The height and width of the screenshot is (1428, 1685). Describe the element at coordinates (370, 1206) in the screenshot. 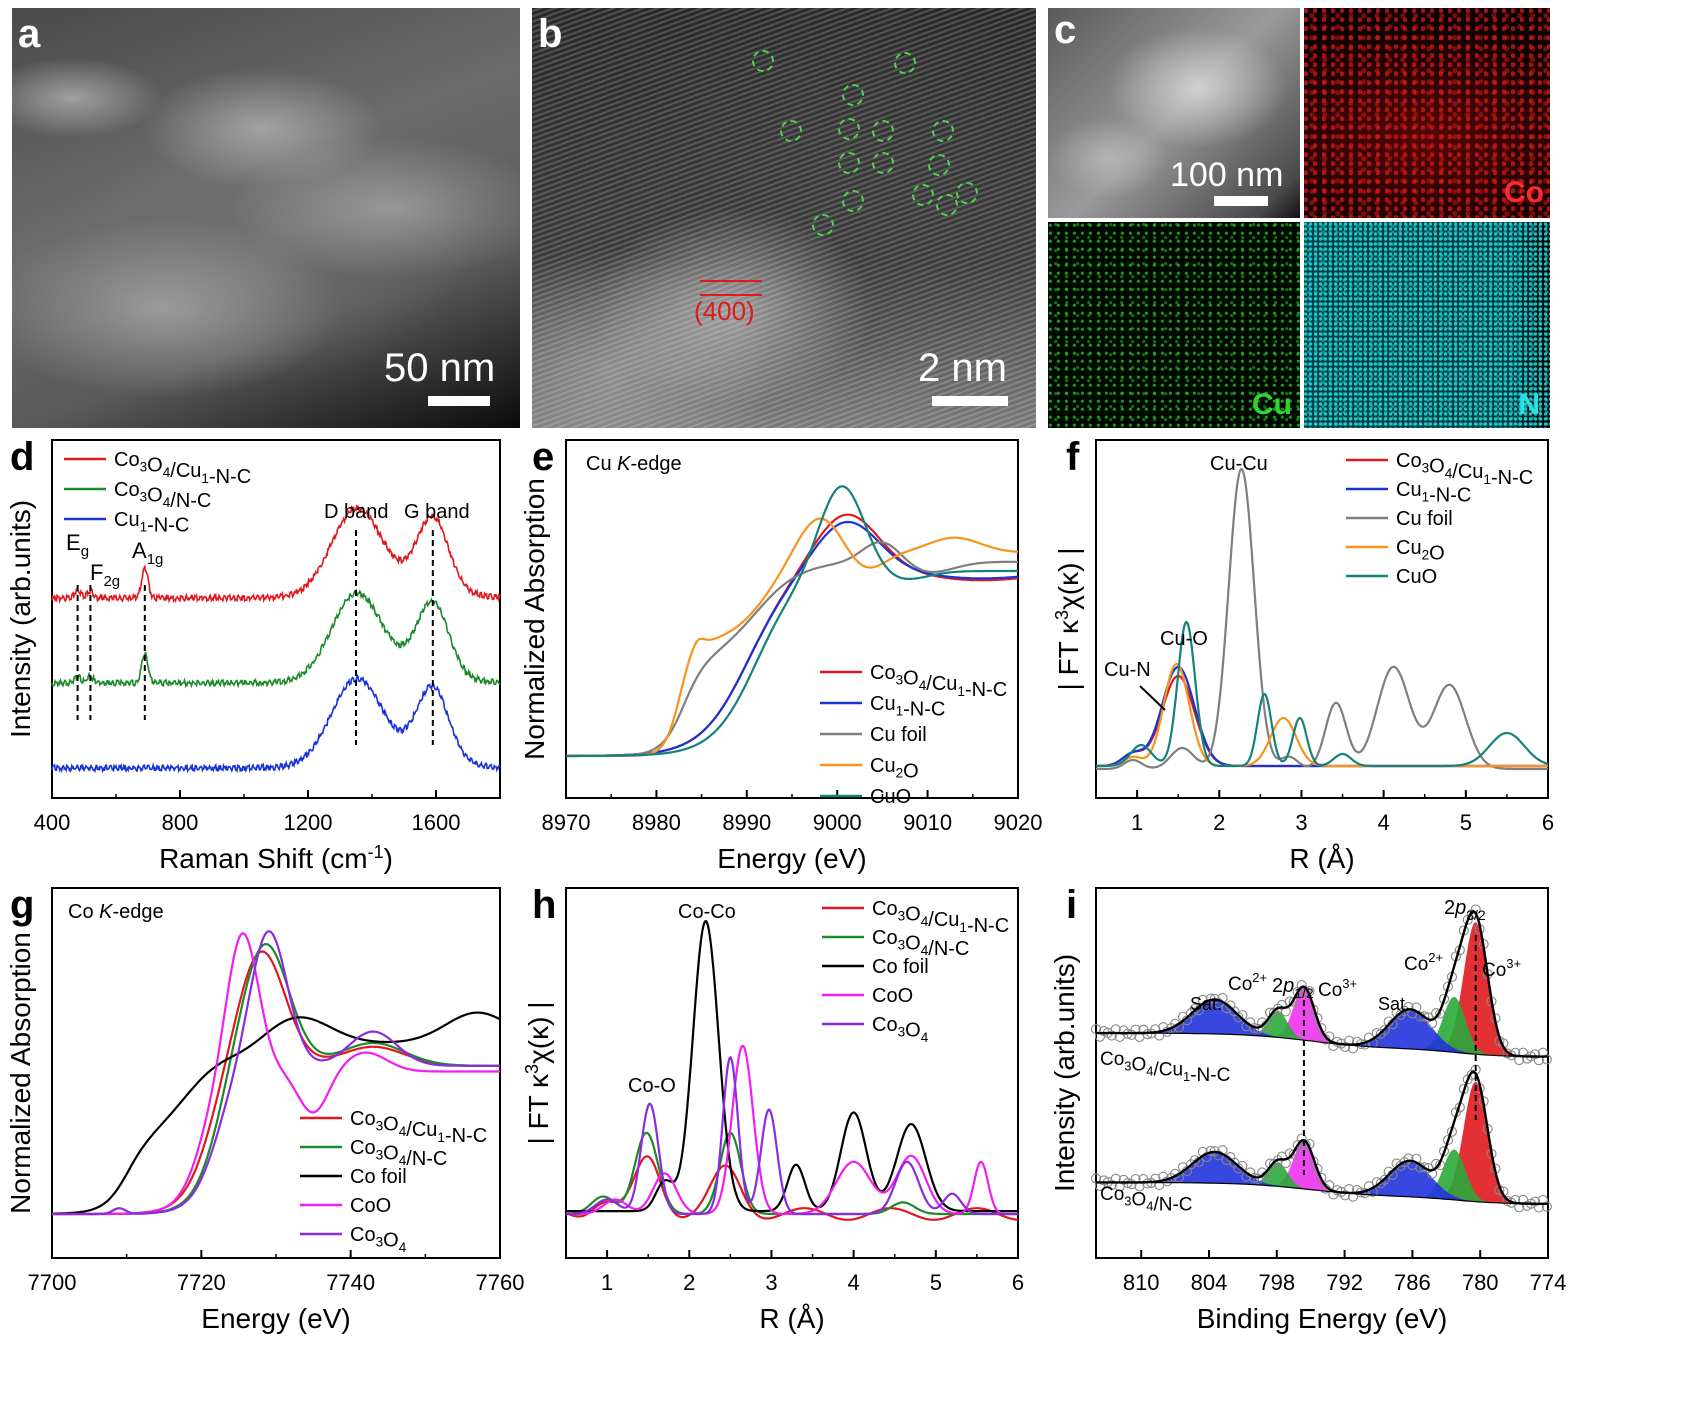

I see `legend-label: CoO` at that location.